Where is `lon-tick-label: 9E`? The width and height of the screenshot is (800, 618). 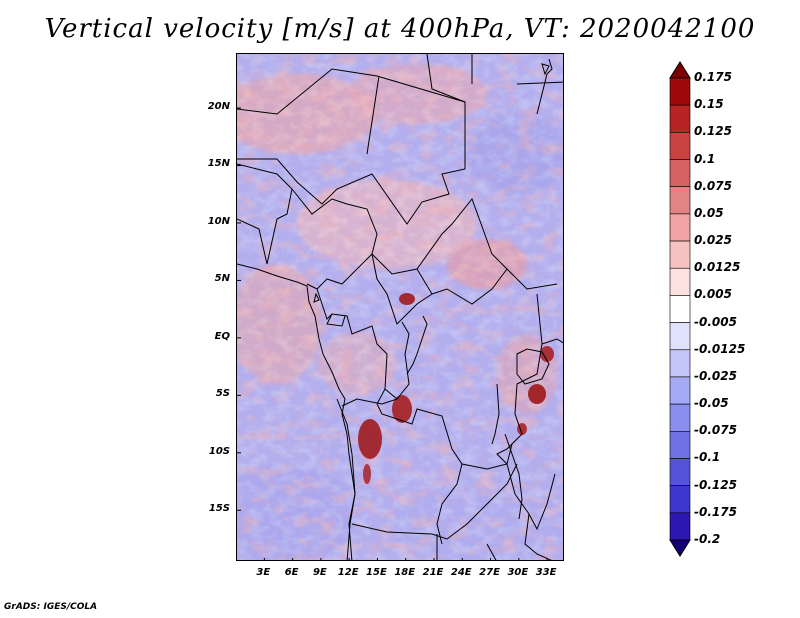
lon-tick-label: 9E is located at coordinates (319, 572).